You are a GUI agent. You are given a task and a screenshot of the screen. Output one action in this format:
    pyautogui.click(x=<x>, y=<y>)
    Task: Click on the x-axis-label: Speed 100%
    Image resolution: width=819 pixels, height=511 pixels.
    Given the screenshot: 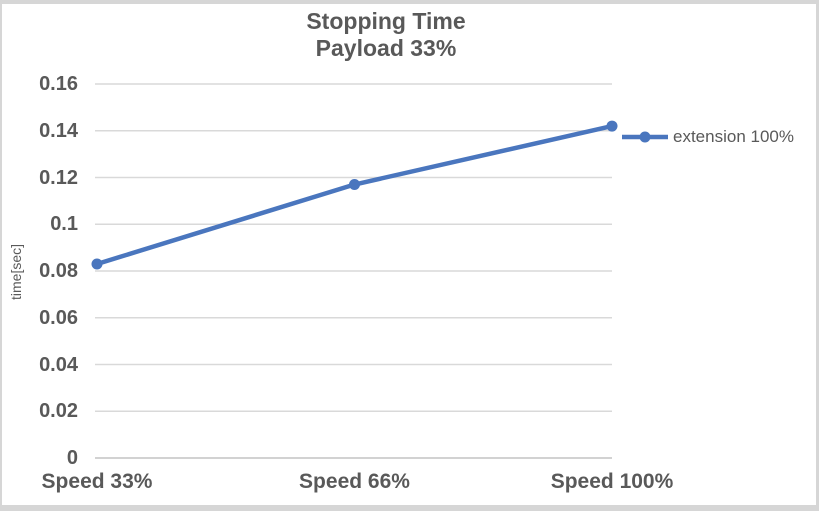 What is the action you would take?
    pyautogui.click(x=612, y=481)
    